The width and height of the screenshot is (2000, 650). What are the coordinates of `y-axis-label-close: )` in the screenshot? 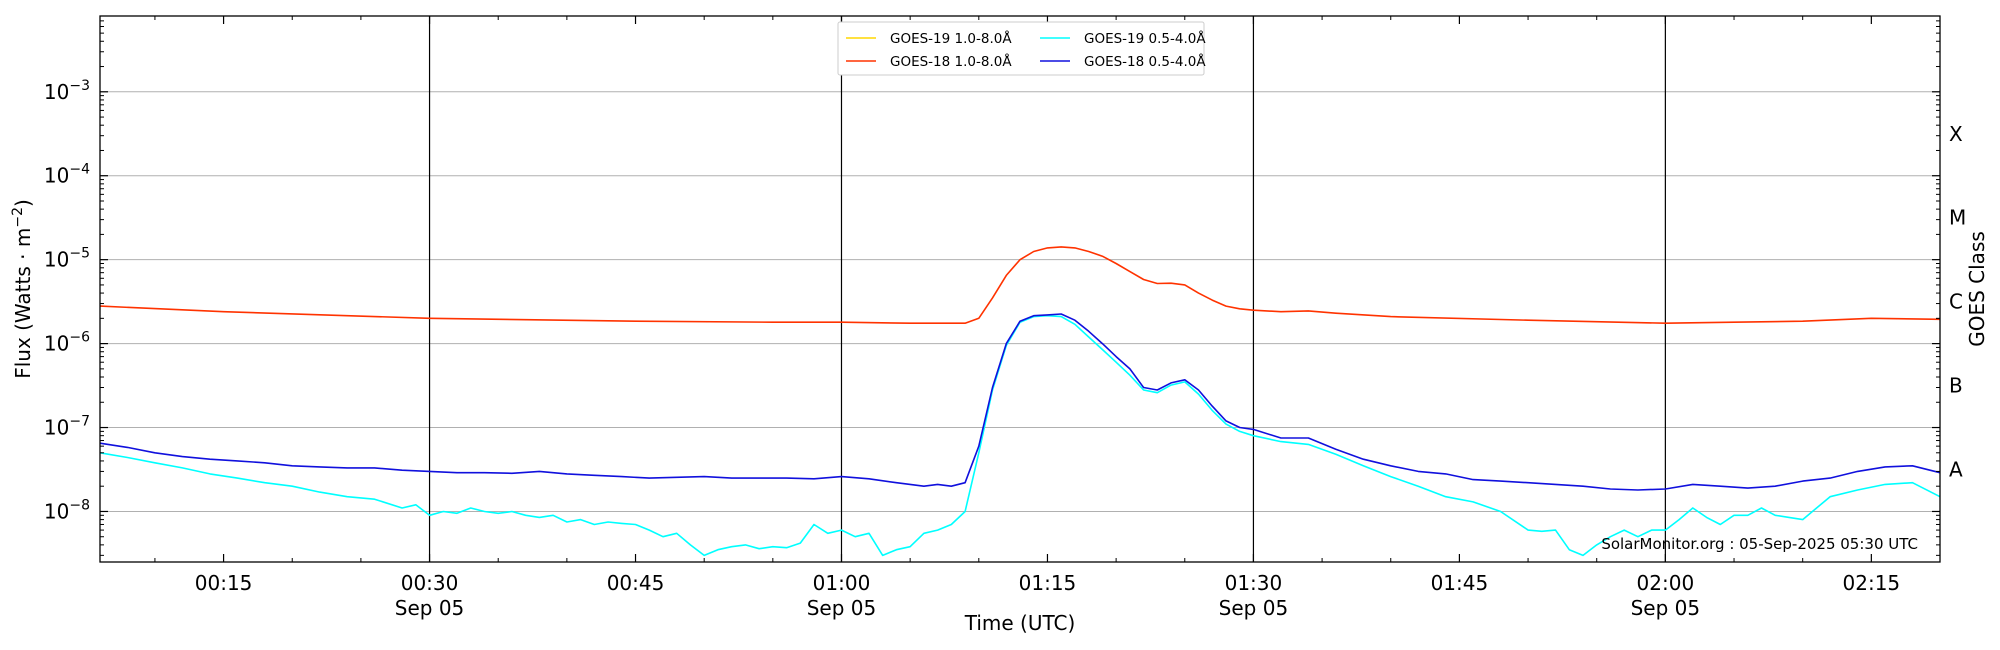 It's located at (23, 203).